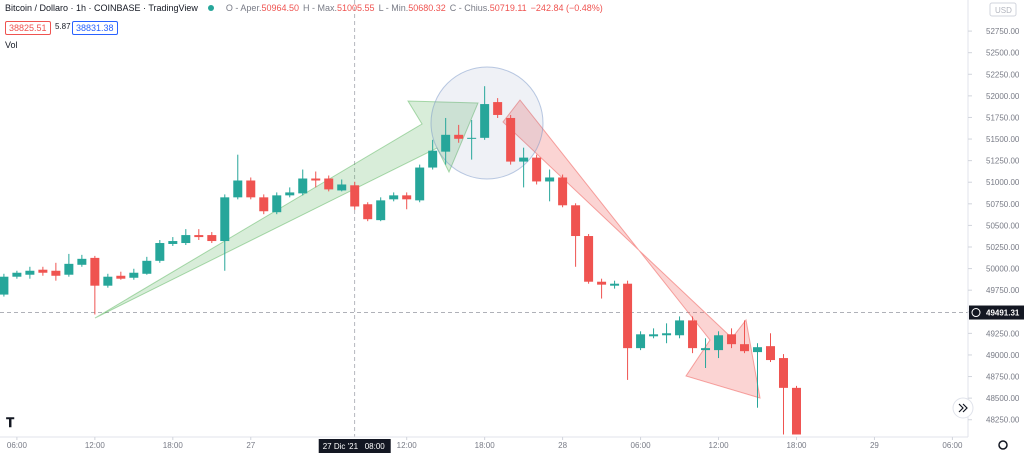 Image resolution: width=1024 pixels, height=453 pixels. What do you see at coordinates (566, 8) in the screenshot?
I see `legend-change: −242.84 (−0.48%)` at bounding box center [566, 8].